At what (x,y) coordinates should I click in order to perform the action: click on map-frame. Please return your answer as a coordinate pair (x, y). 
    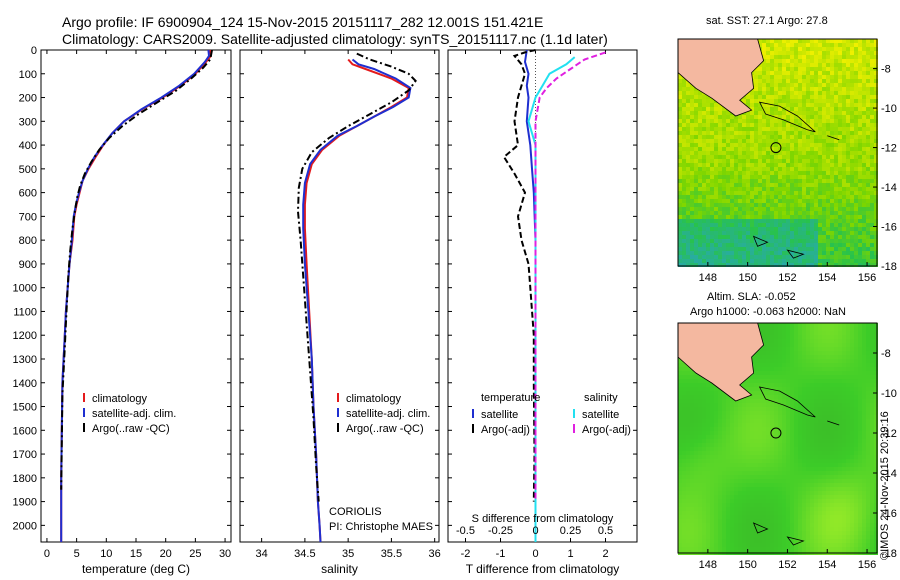
    Looking at the image, I should click on (777, 152).